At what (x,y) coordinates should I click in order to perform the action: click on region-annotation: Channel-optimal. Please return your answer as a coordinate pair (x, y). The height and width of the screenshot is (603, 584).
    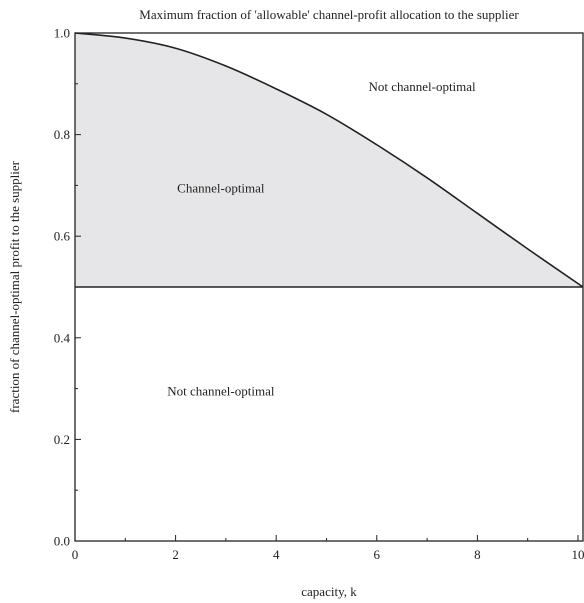
    Looking at the image, I should click on (221, 187).